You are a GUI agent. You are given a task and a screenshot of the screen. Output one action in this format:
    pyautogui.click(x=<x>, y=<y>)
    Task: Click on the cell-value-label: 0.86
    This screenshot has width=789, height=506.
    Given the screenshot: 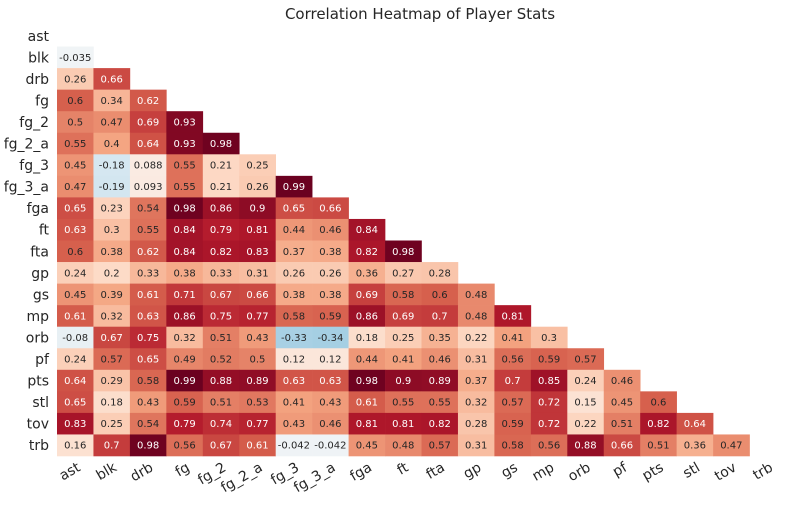 What is the action you would take?
    pyautogui.click(x=367, y=316)
    